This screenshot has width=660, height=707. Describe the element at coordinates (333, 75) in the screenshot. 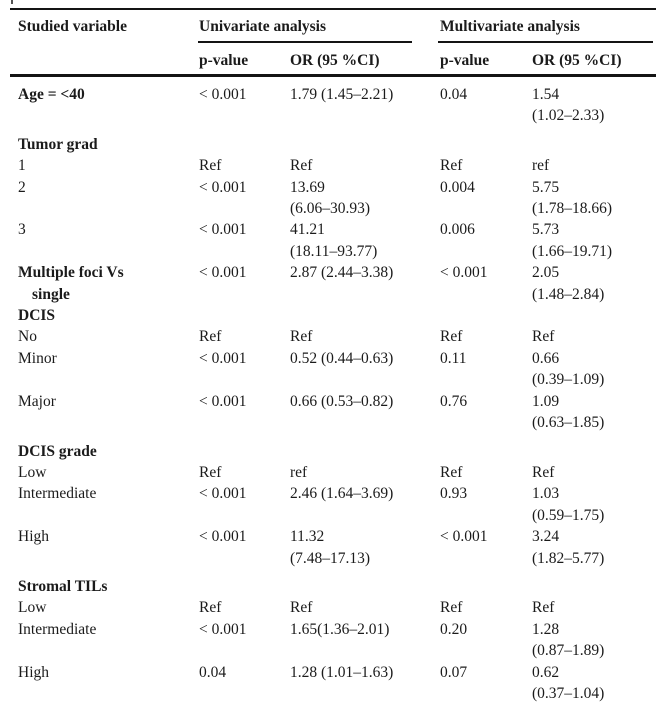

I see `header-bottom-rule` at that location.